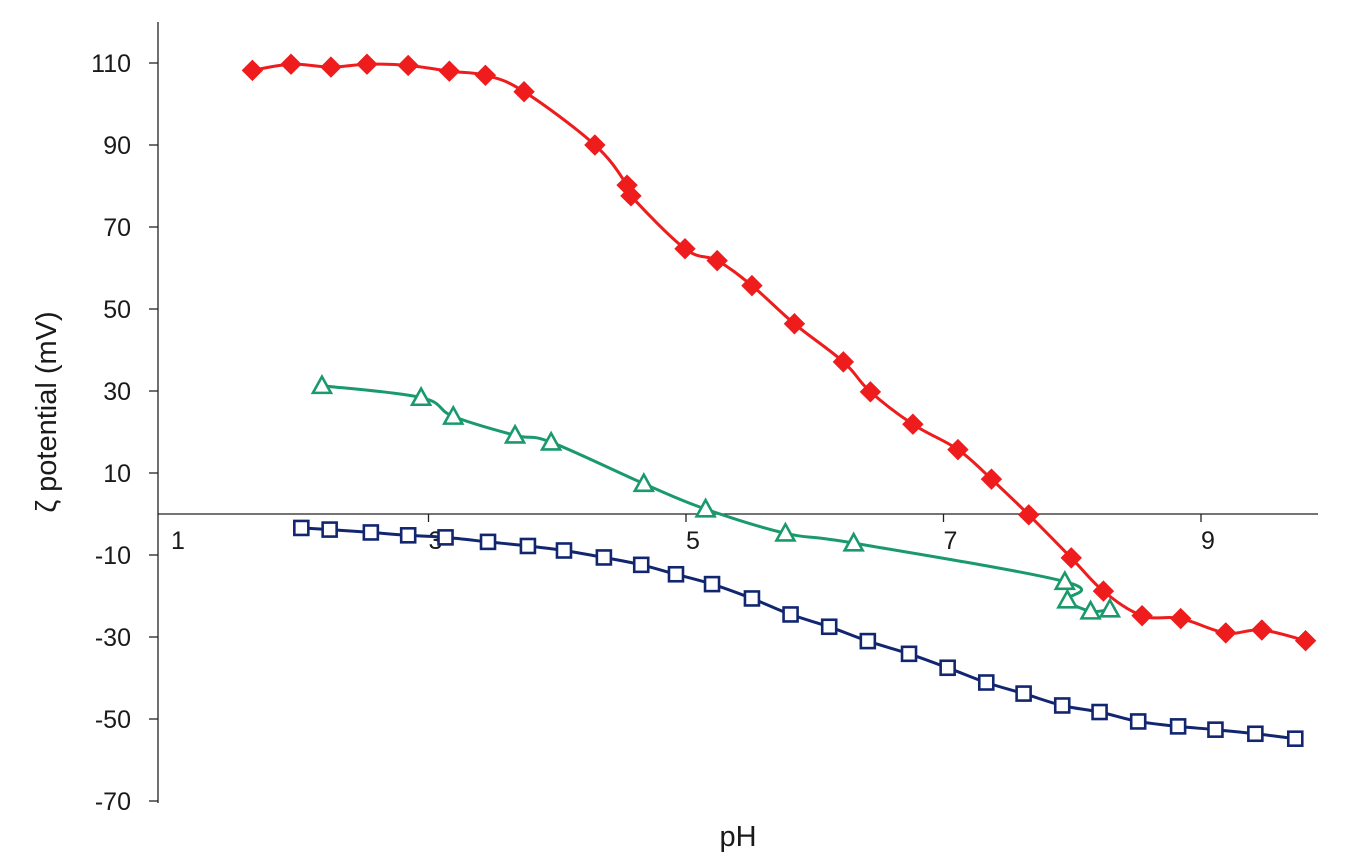 This screenshot has width=1345, height=866. I want to click on y-axis-title: ζ potential (mV), so click(47, 411).